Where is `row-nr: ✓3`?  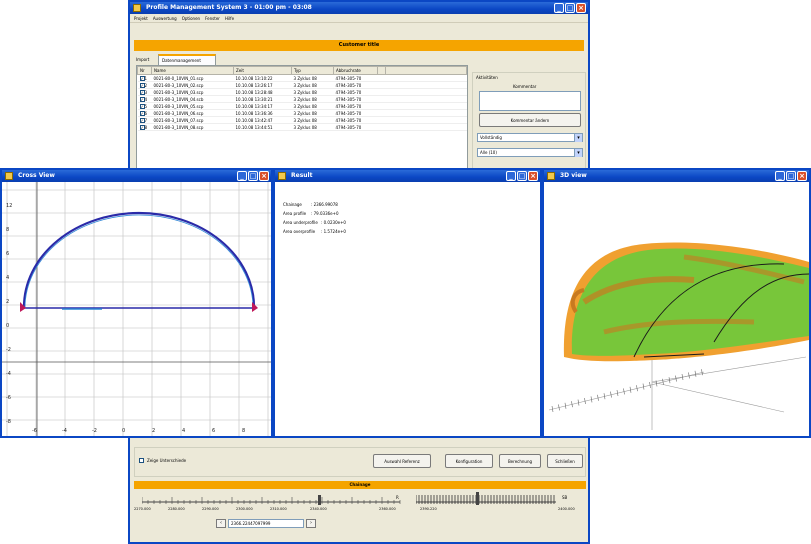 row-nr: ✓3 is located at coordinates (144, 92).